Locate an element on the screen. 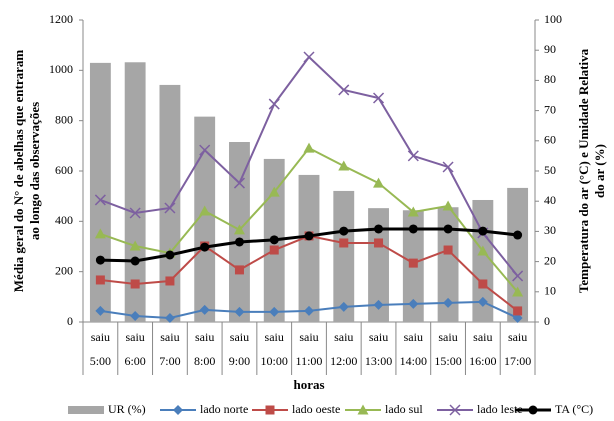 The height and width of the screenshot is (421, 614). x-tick-label: 7:00 is located at coordinates (169, 361).